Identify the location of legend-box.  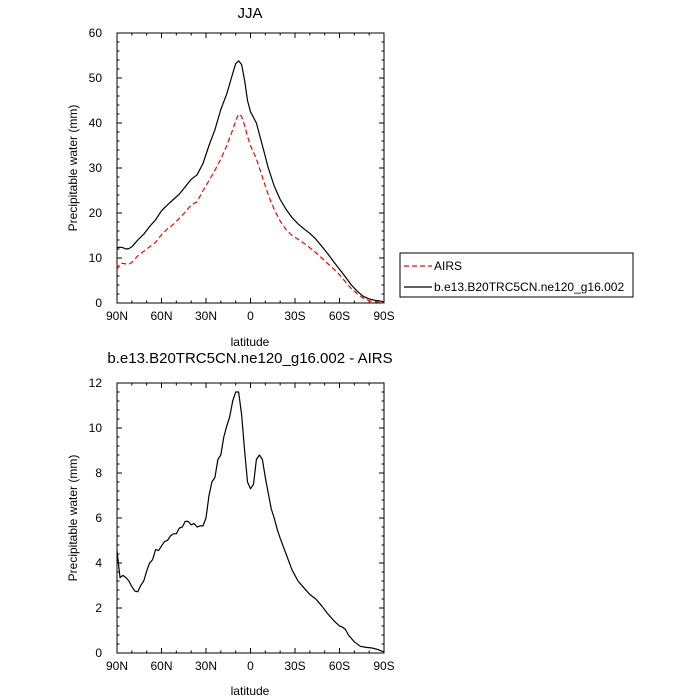
(516, 275).